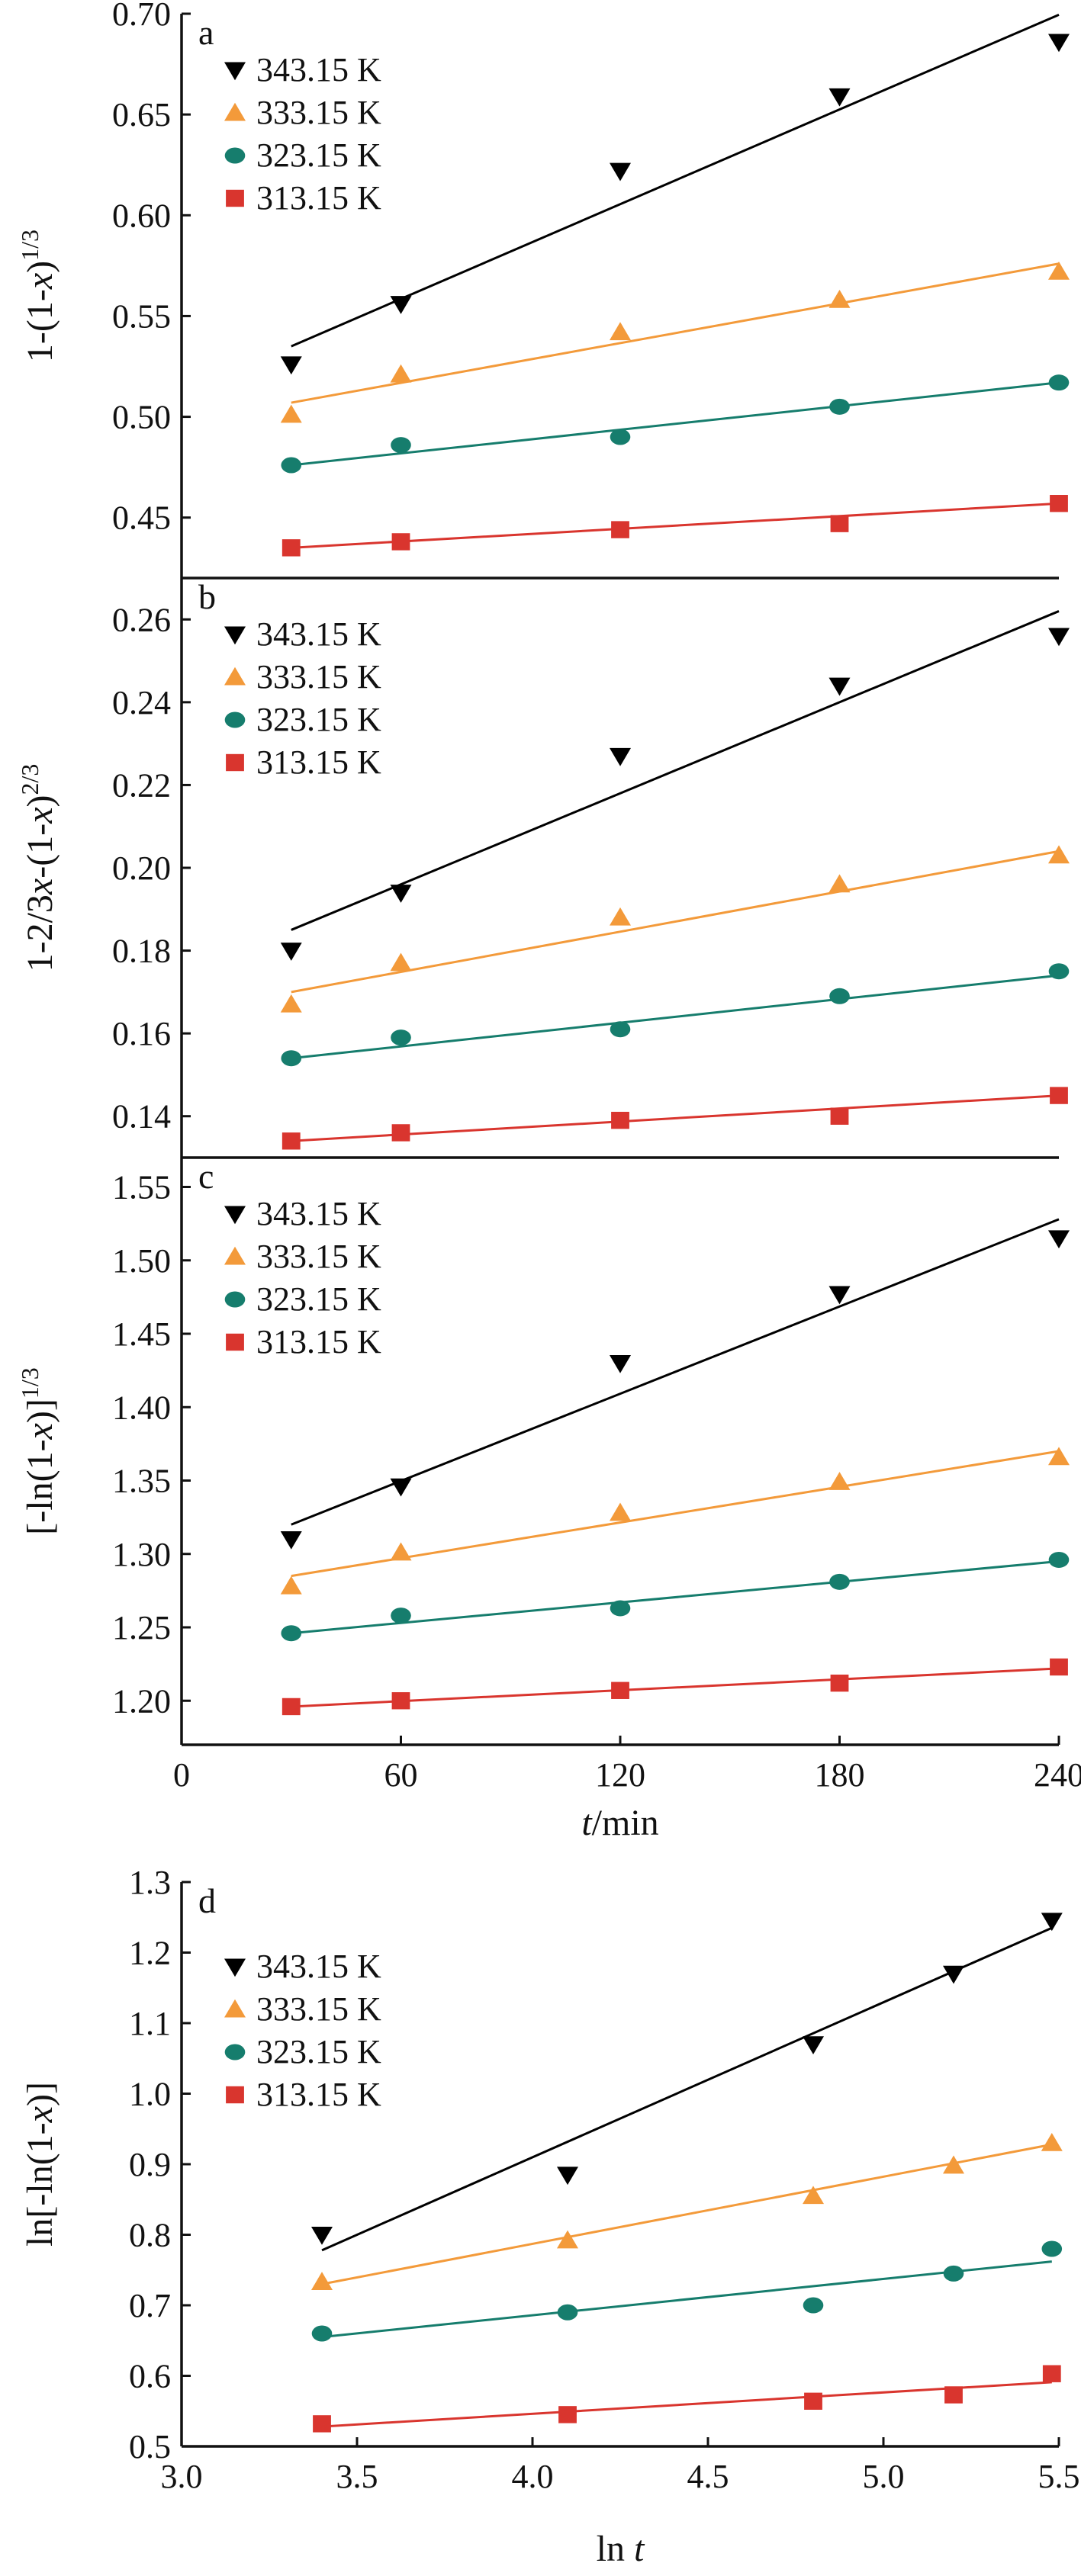 This screenshot has width=1081, height=2576. What do you see at coordinates (708, 2476) in the screenshot?
I see `x-tick-label: 4.5` at bounding box center [708, 2476].